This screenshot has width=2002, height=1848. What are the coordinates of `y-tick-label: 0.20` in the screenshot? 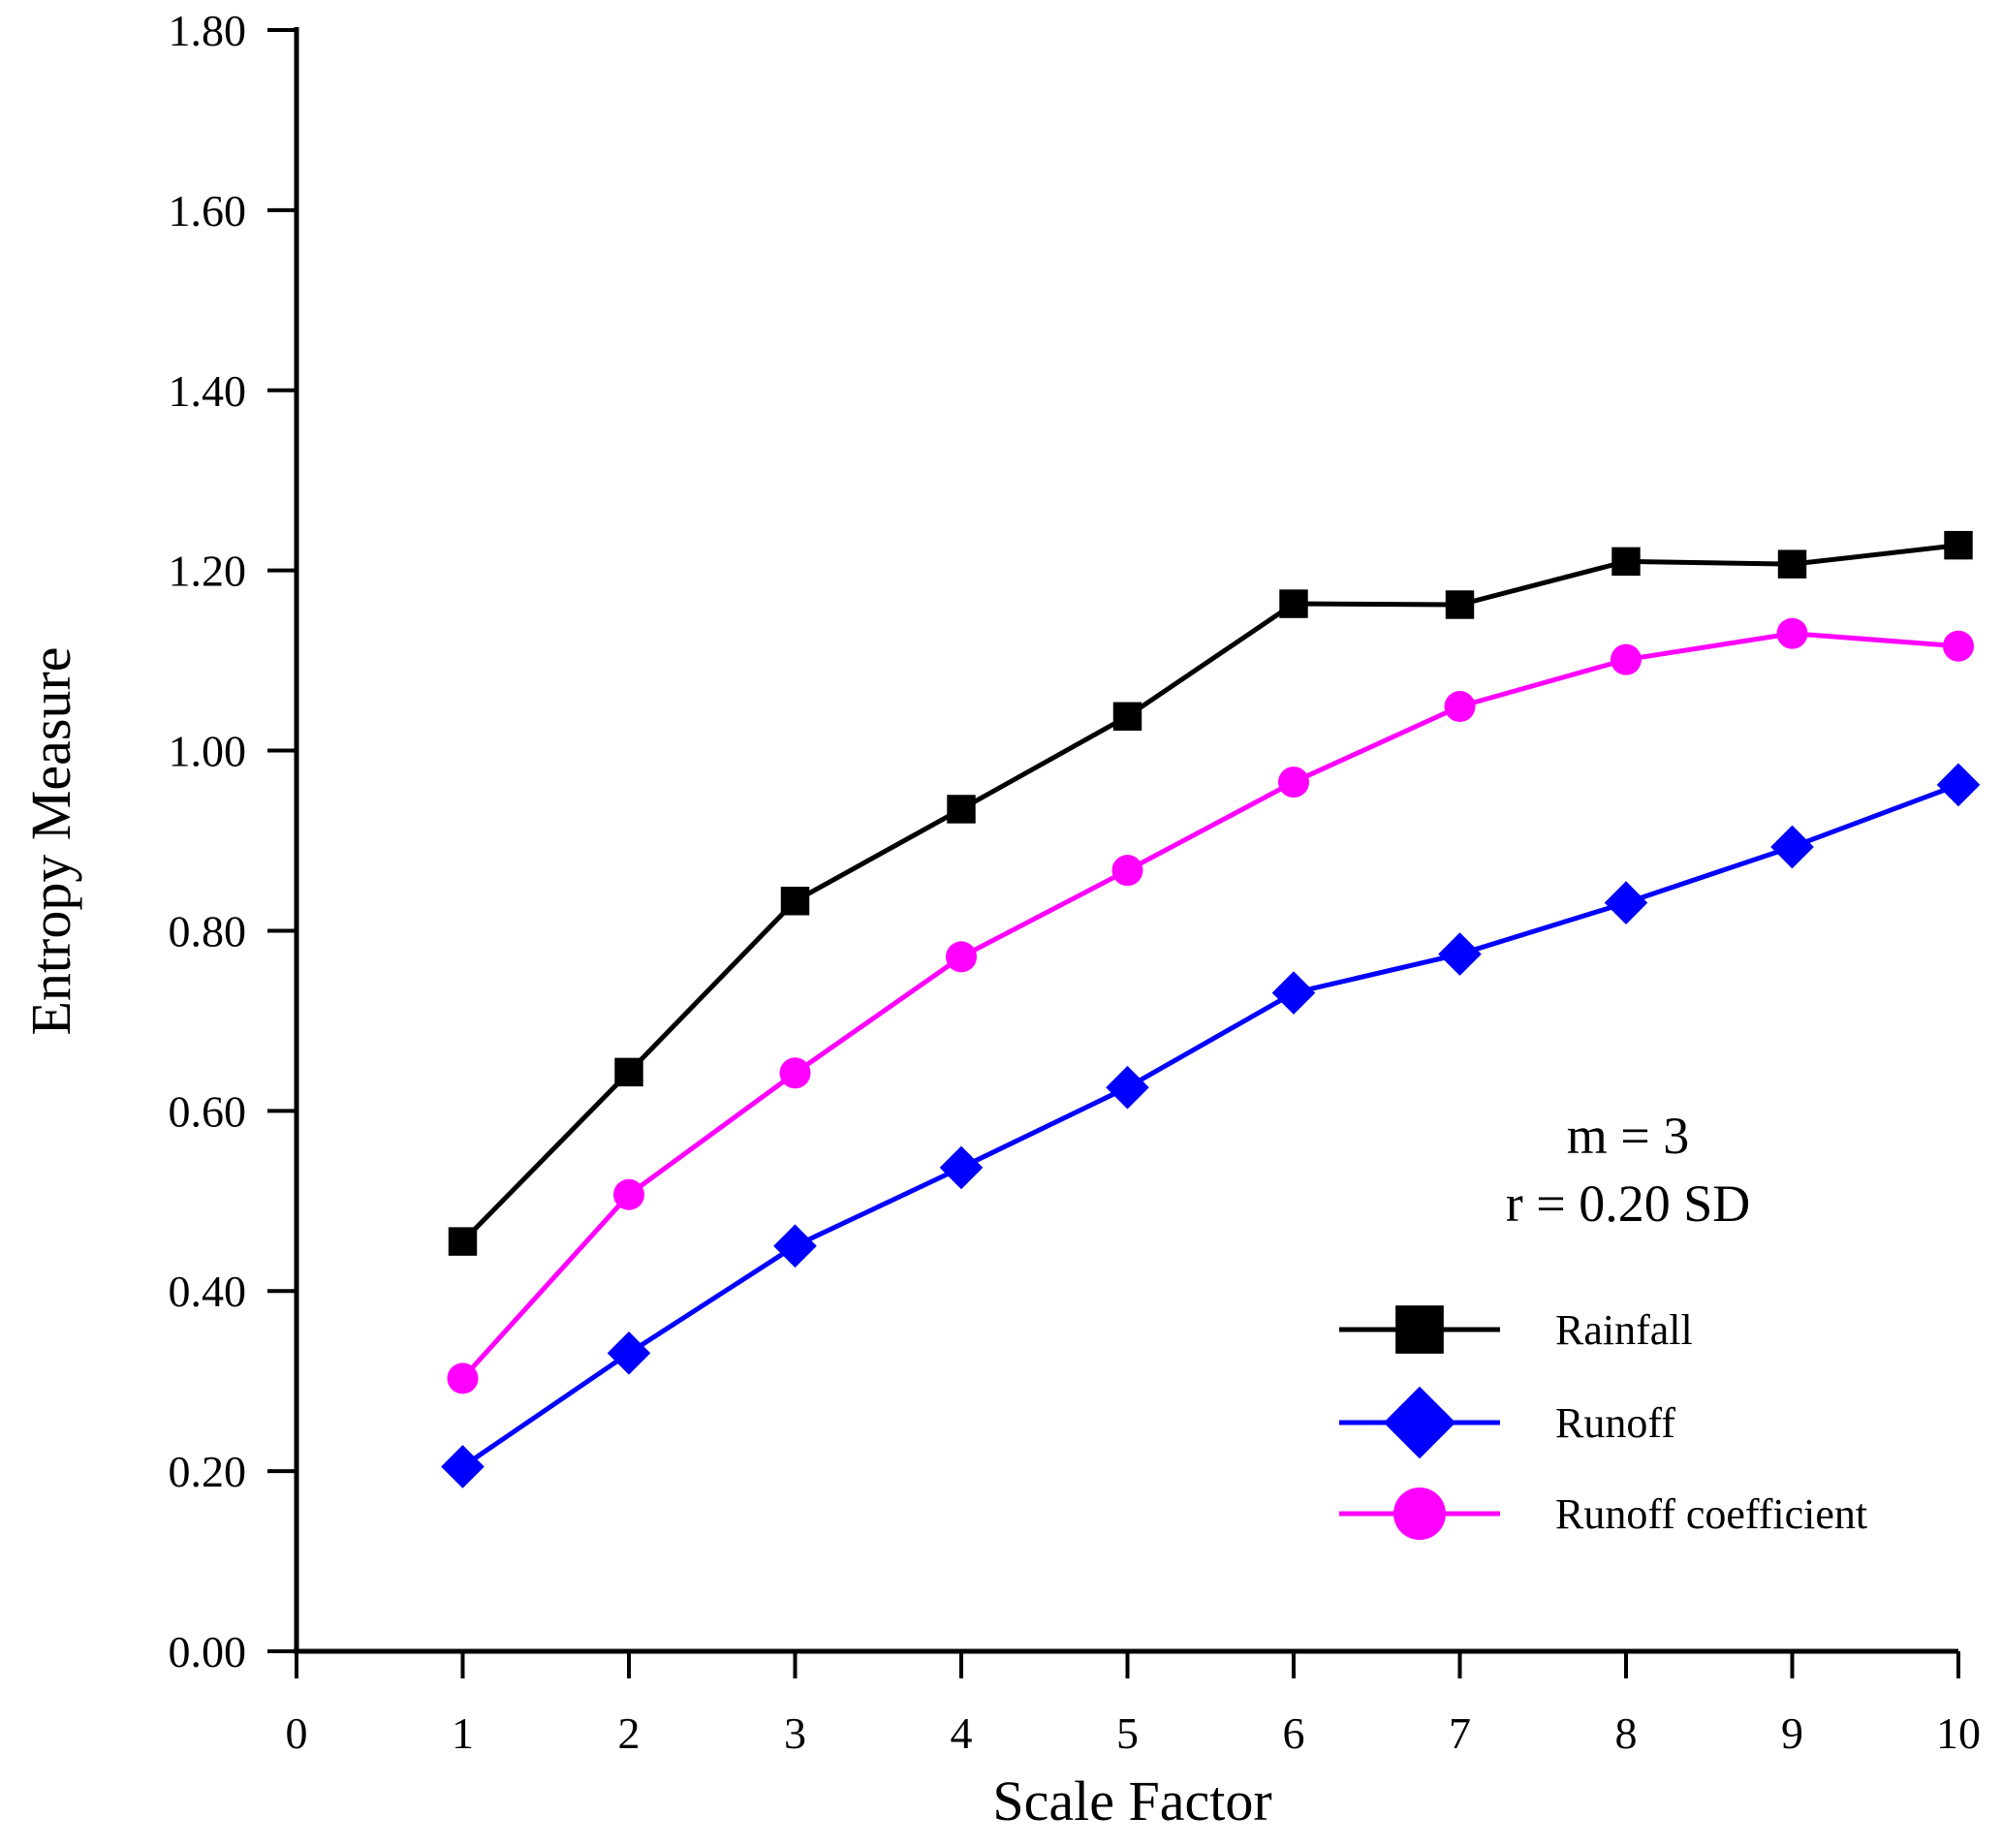 It's located at (208, 1471).